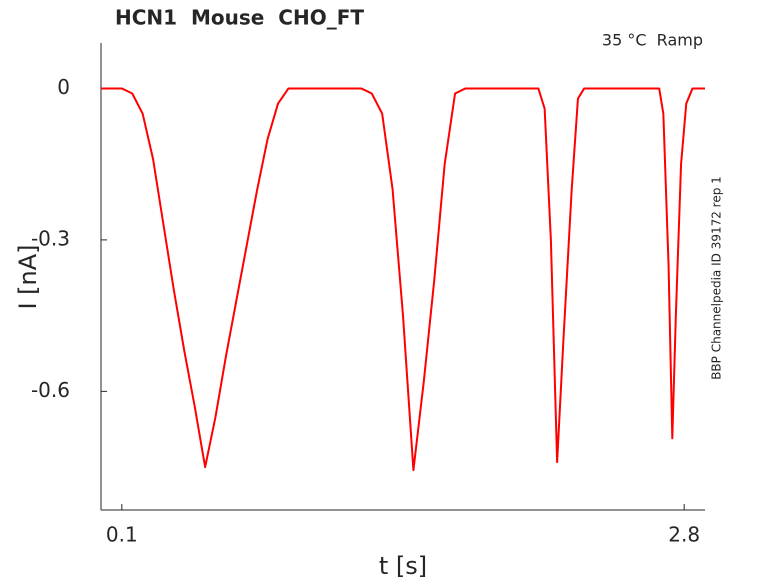  I want to click on chart-title: HCN1 Mouse CHO_FT, so click(239, 18).